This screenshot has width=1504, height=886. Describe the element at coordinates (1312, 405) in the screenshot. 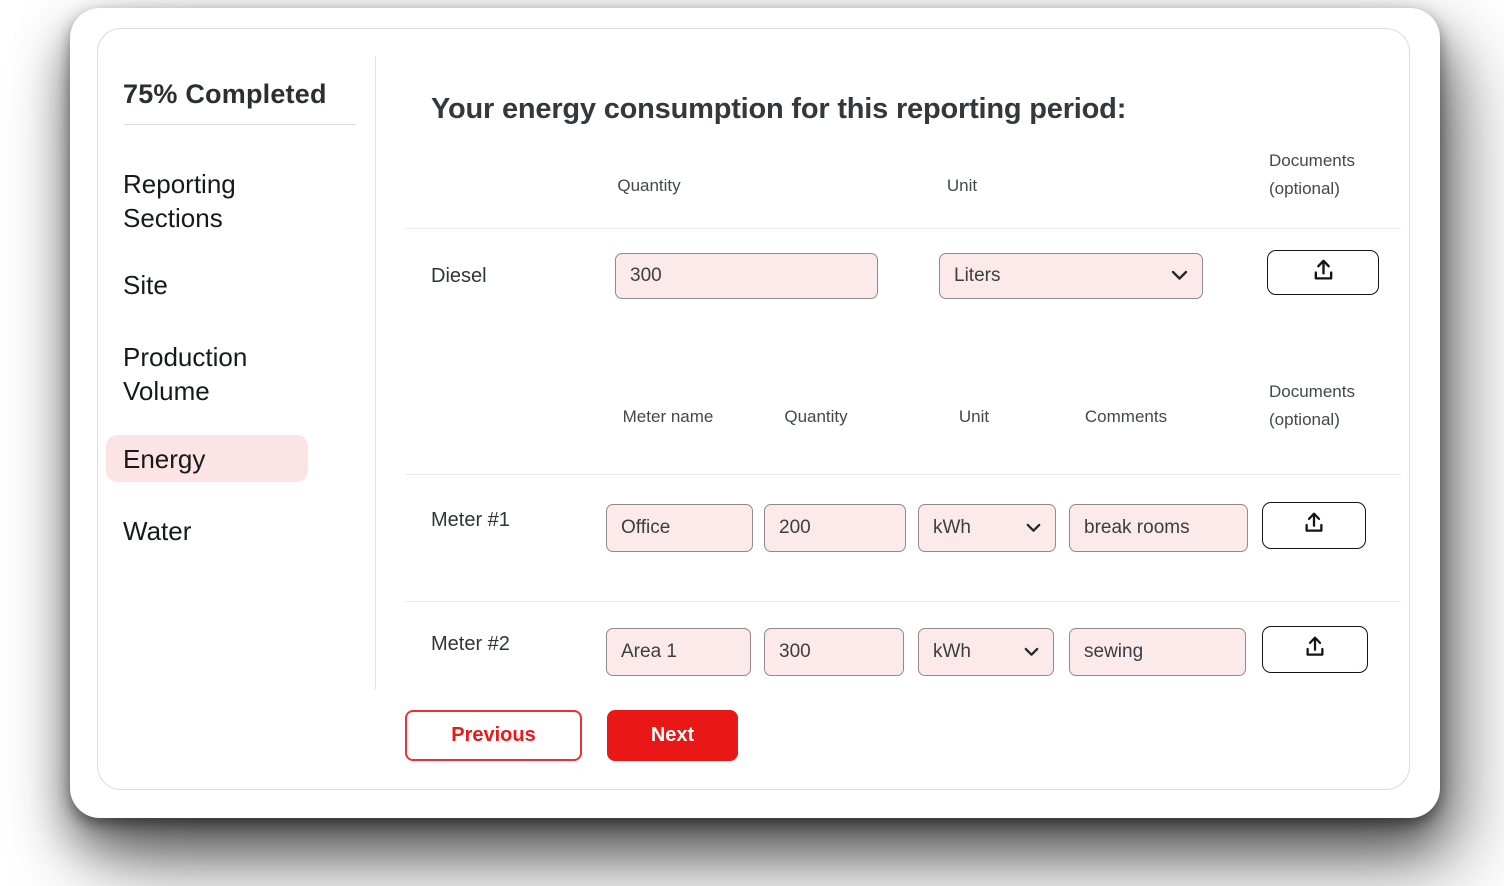

I see `meter-documents-header: Documents (optional)` at that location.